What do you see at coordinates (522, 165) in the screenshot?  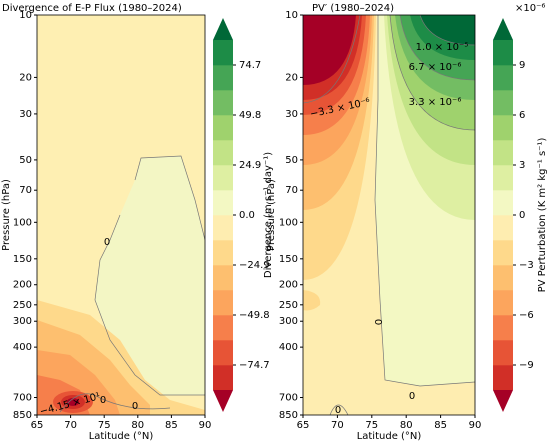 I see `colorbar-tick-label: 3` at bounding box center [522, 165].